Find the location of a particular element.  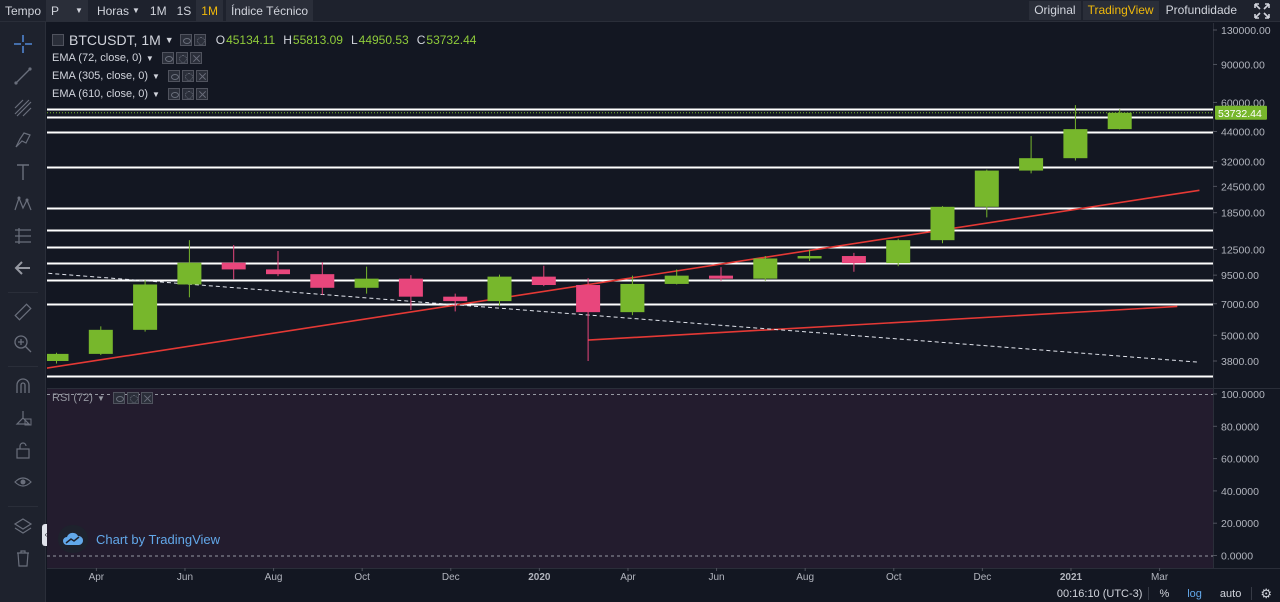

collapse-legend-icon is located at coordinates (58, 40).